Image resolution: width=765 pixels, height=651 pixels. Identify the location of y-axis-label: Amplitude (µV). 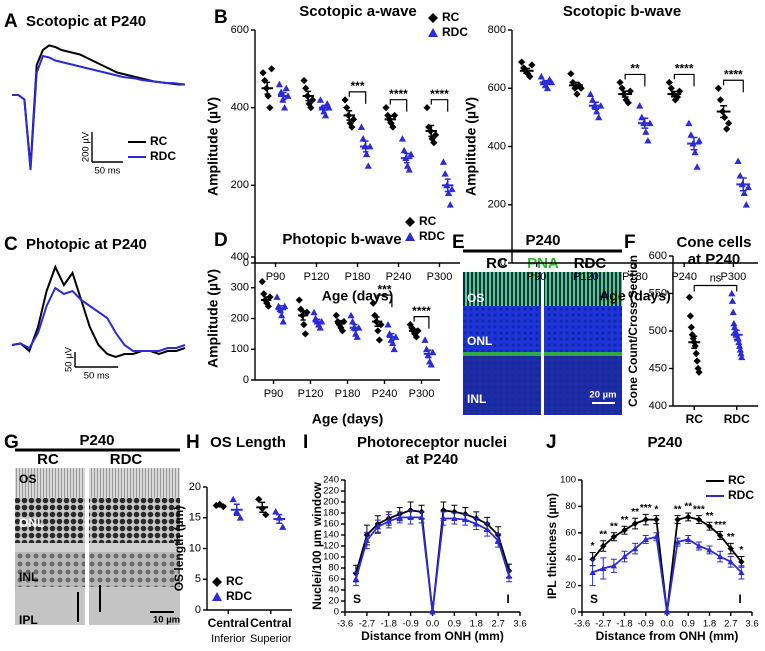
(213, 146).